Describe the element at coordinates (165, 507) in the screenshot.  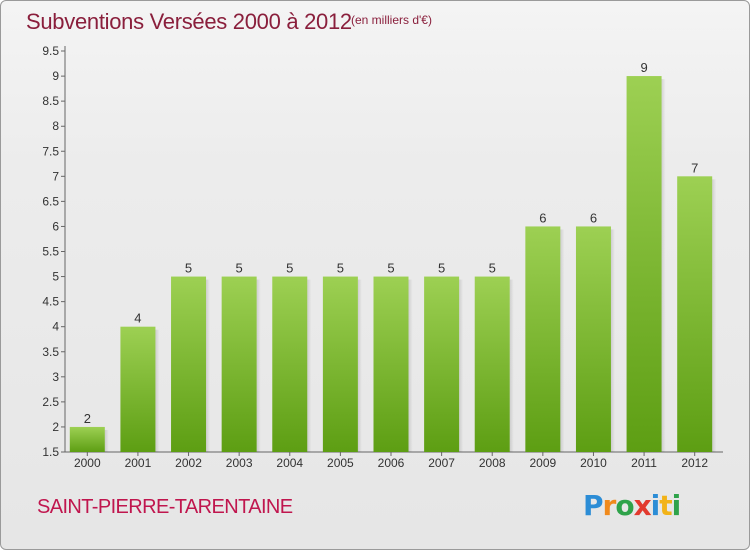
I see `commune-name: SAINT-PIERRE-TARENTAINE` at that location.